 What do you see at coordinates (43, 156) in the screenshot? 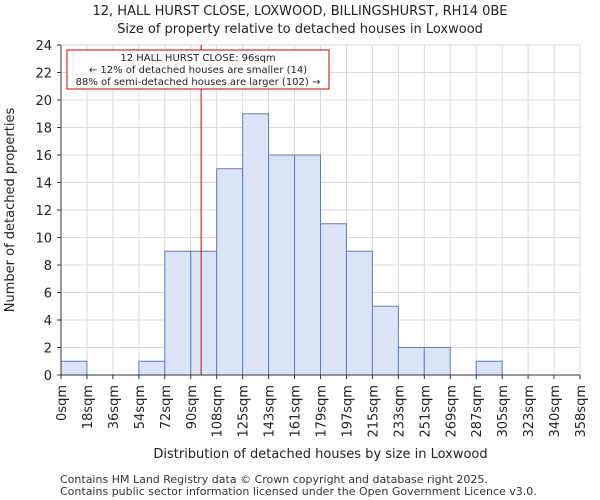
I see `y-tick-label: 16` at bounding box center [43, 156].